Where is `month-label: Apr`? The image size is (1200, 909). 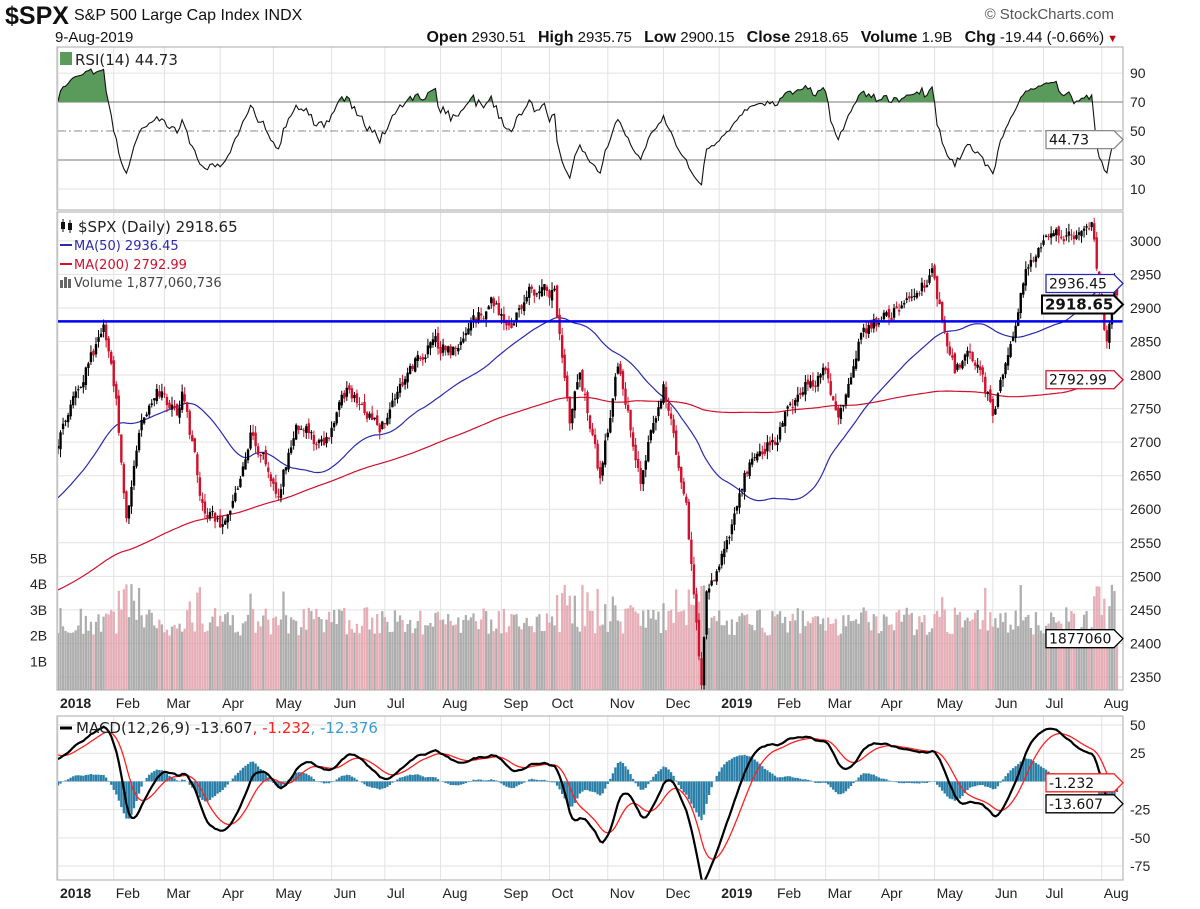 month-label: Apr is located at coordinates (233, 893).